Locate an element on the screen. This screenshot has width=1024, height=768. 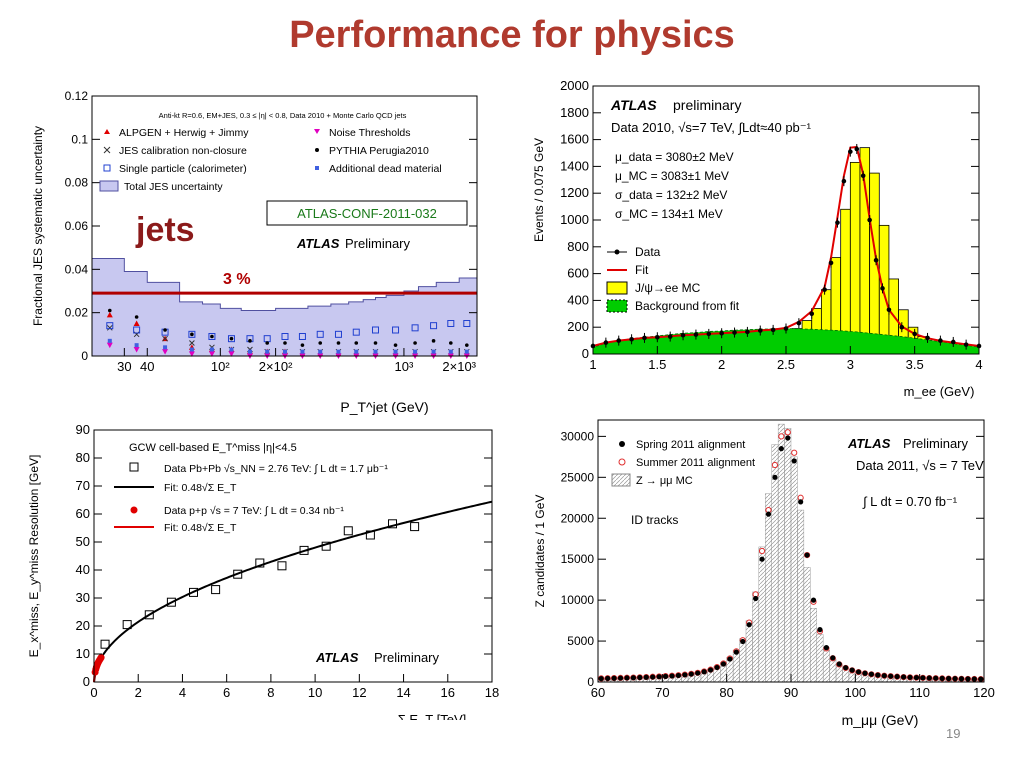
jpsi-legend-label: Data is located at coordinates (648, 252).